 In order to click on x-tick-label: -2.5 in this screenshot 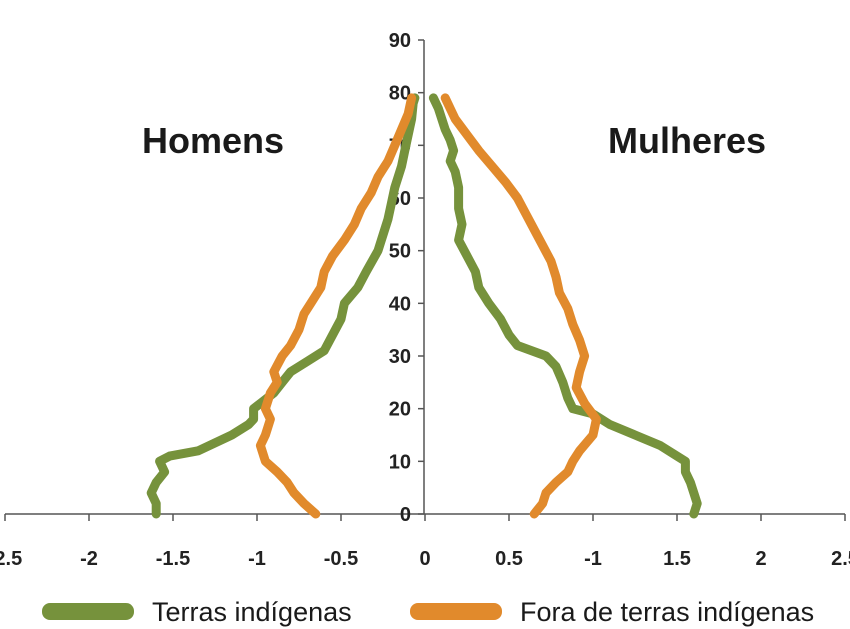, I will do `click(11, 559)`.